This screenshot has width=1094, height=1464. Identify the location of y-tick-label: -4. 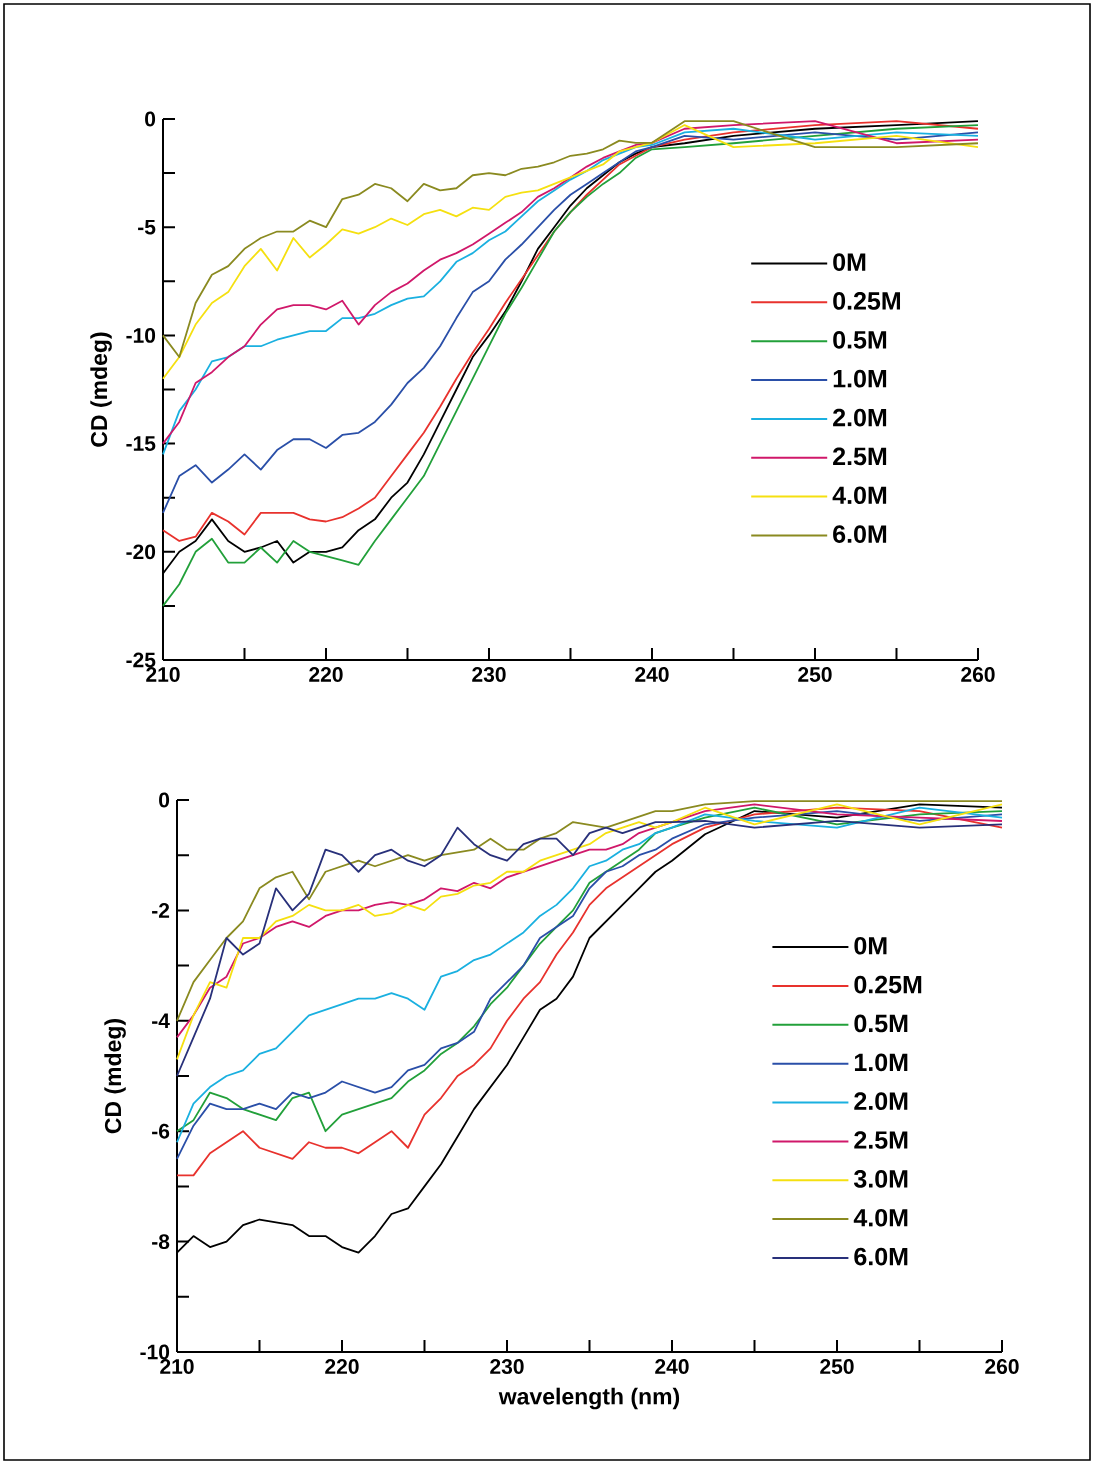
(161, 1021).